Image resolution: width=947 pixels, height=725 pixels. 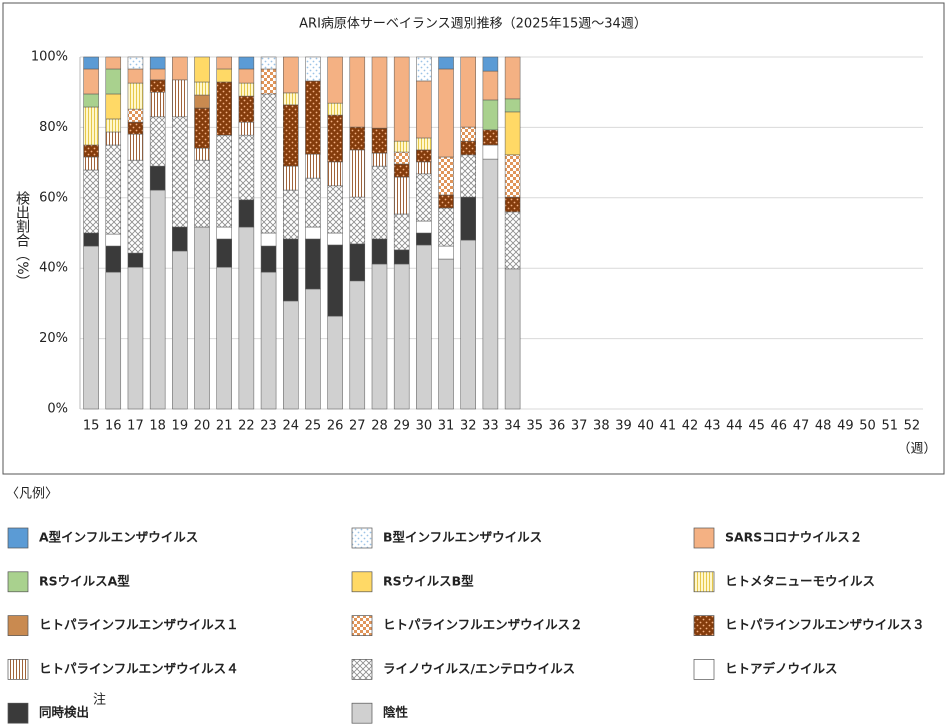 What do you see at coordinates (428, 580) in the screenshot?
I see `legend-label: RSウイルスB型` at bounding box center [428, 580].